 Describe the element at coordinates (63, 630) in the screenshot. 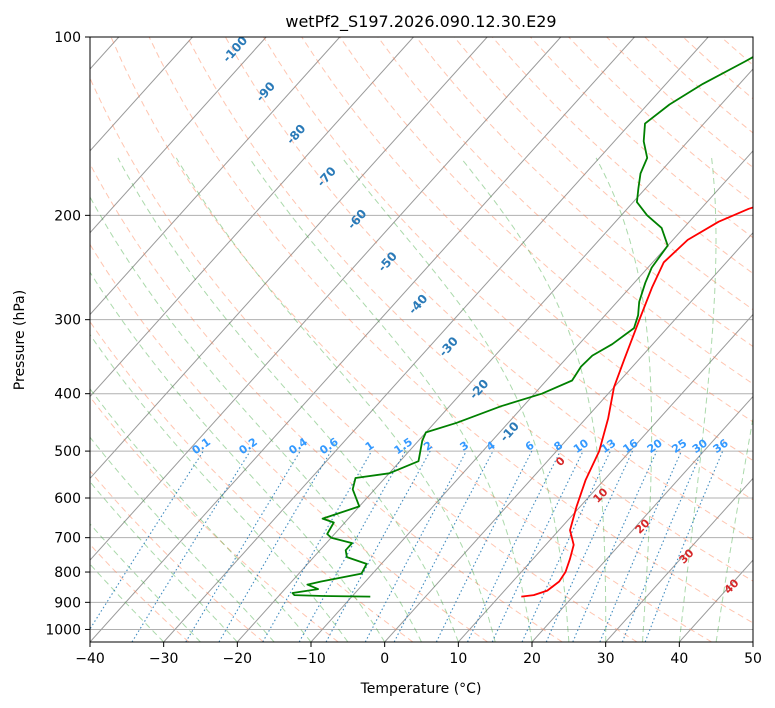

I see `y-tick-label: 1000` at that location.